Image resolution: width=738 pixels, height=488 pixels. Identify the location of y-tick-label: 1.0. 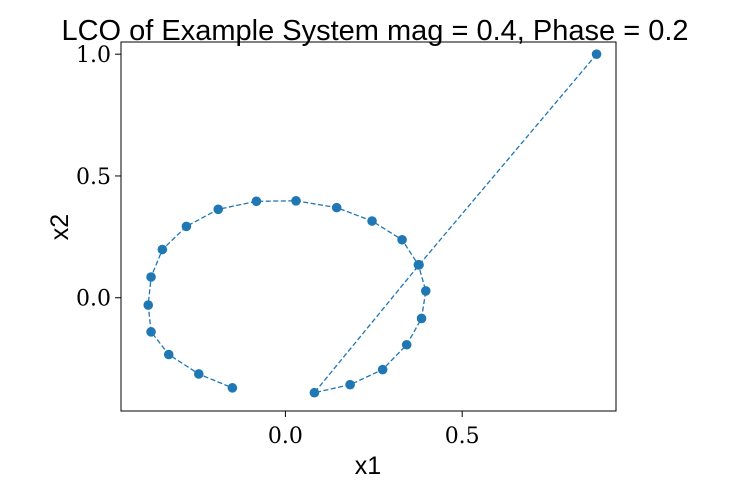
(93, 55).